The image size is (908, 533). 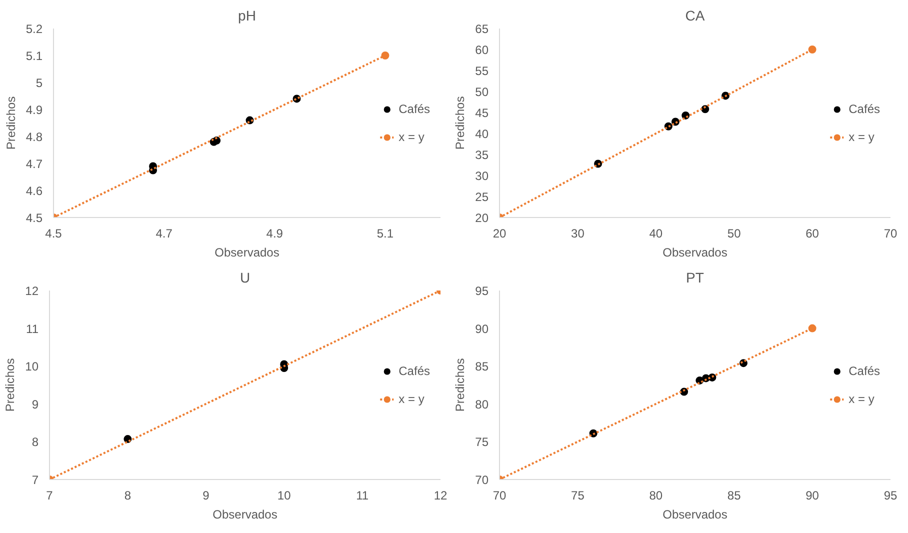 What do you see at coordinates (656, 233) in the screenshot?
I see `x-tick-label: 40` at bounding box center [656, 233].